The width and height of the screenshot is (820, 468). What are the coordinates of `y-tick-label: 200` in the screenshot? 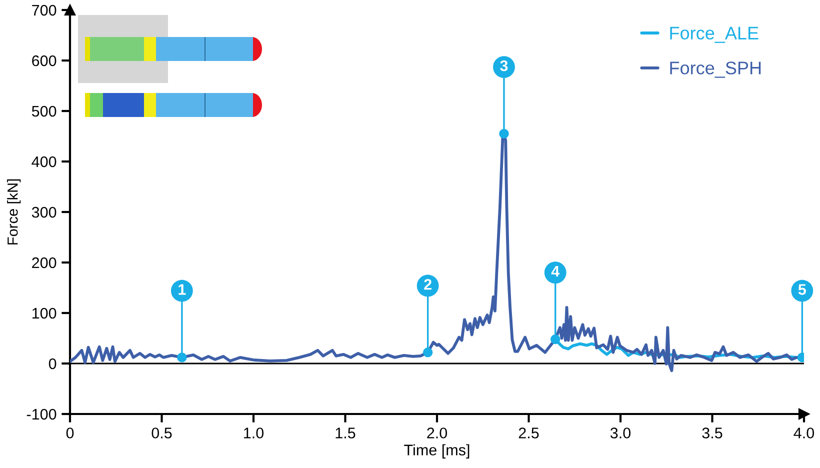 It's located at (44, 262).